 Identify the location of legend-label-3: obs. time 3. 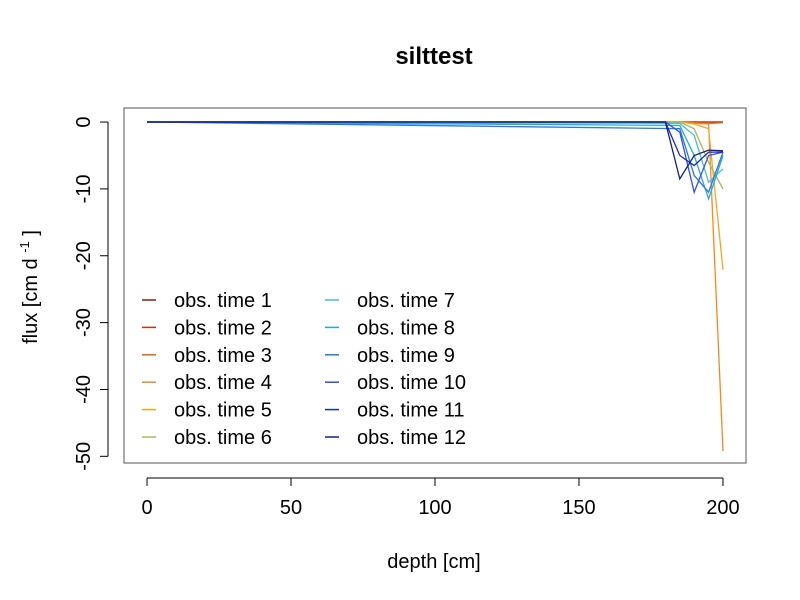
(223, 356).